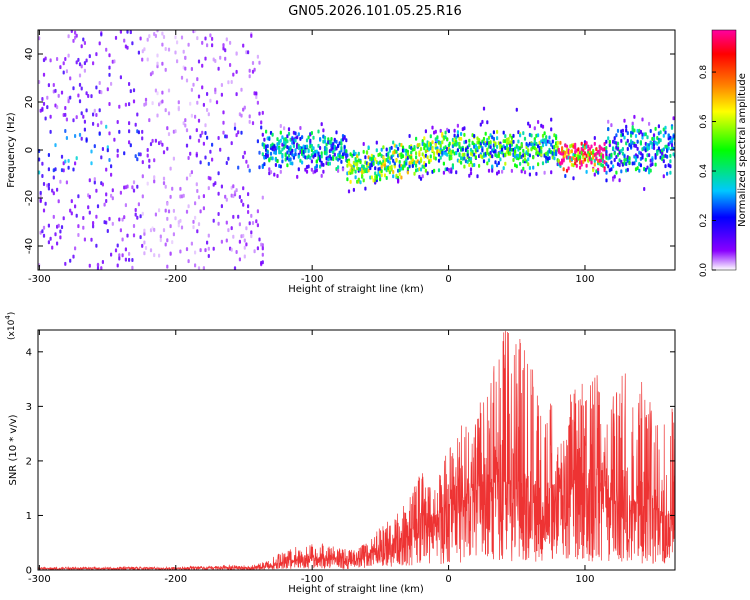  What do you see at coordinates (742, 150) in the screenshot?
I see `colorbar-label: Normalized spectral amplitude` at bounding box center [742, 150].